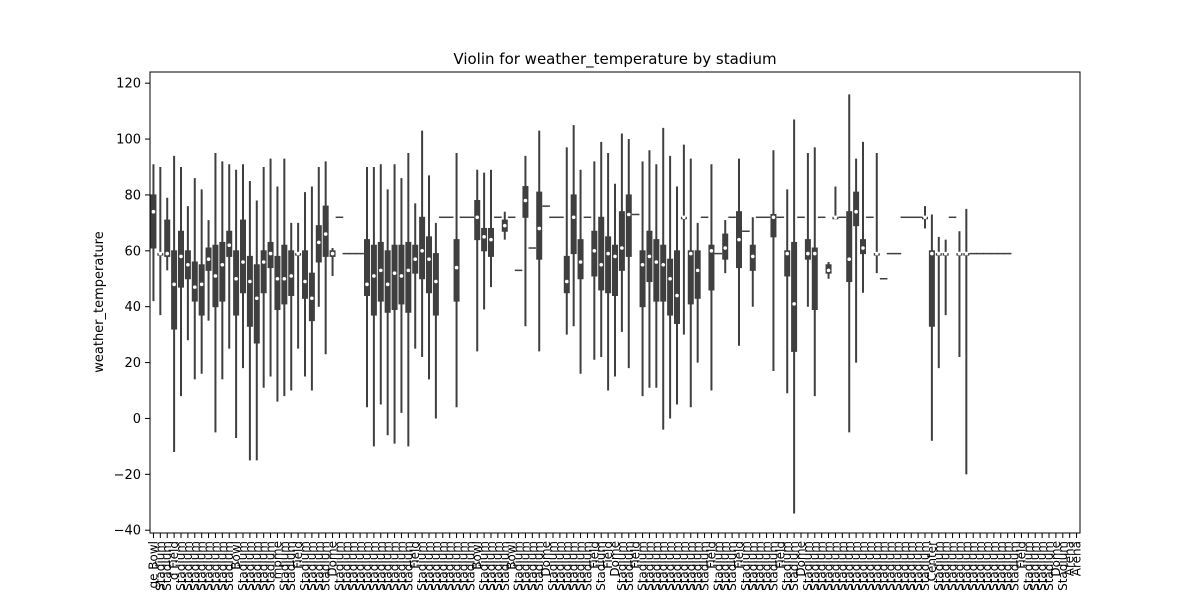 Image resolution: width=1200 pixels, height=600 pixels. I want to click on y-tick-label: −40, so click(127, 531).